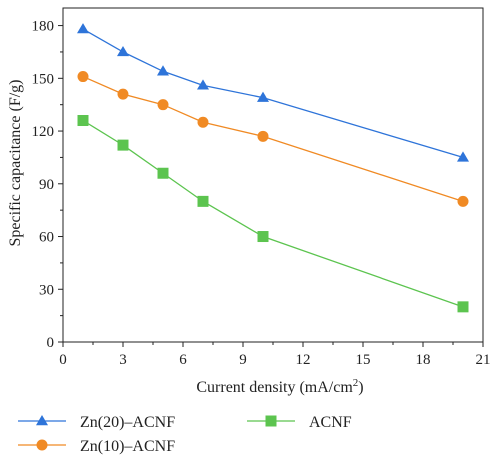  I want to click on legend-label: Zn(10)–ACNF, so click(127, 446).